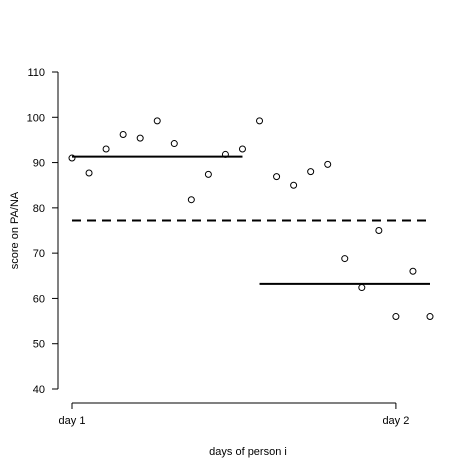 This screenshot has width=474, height=474. I want to click on x-tick-label: day 1, so click(72, 421).